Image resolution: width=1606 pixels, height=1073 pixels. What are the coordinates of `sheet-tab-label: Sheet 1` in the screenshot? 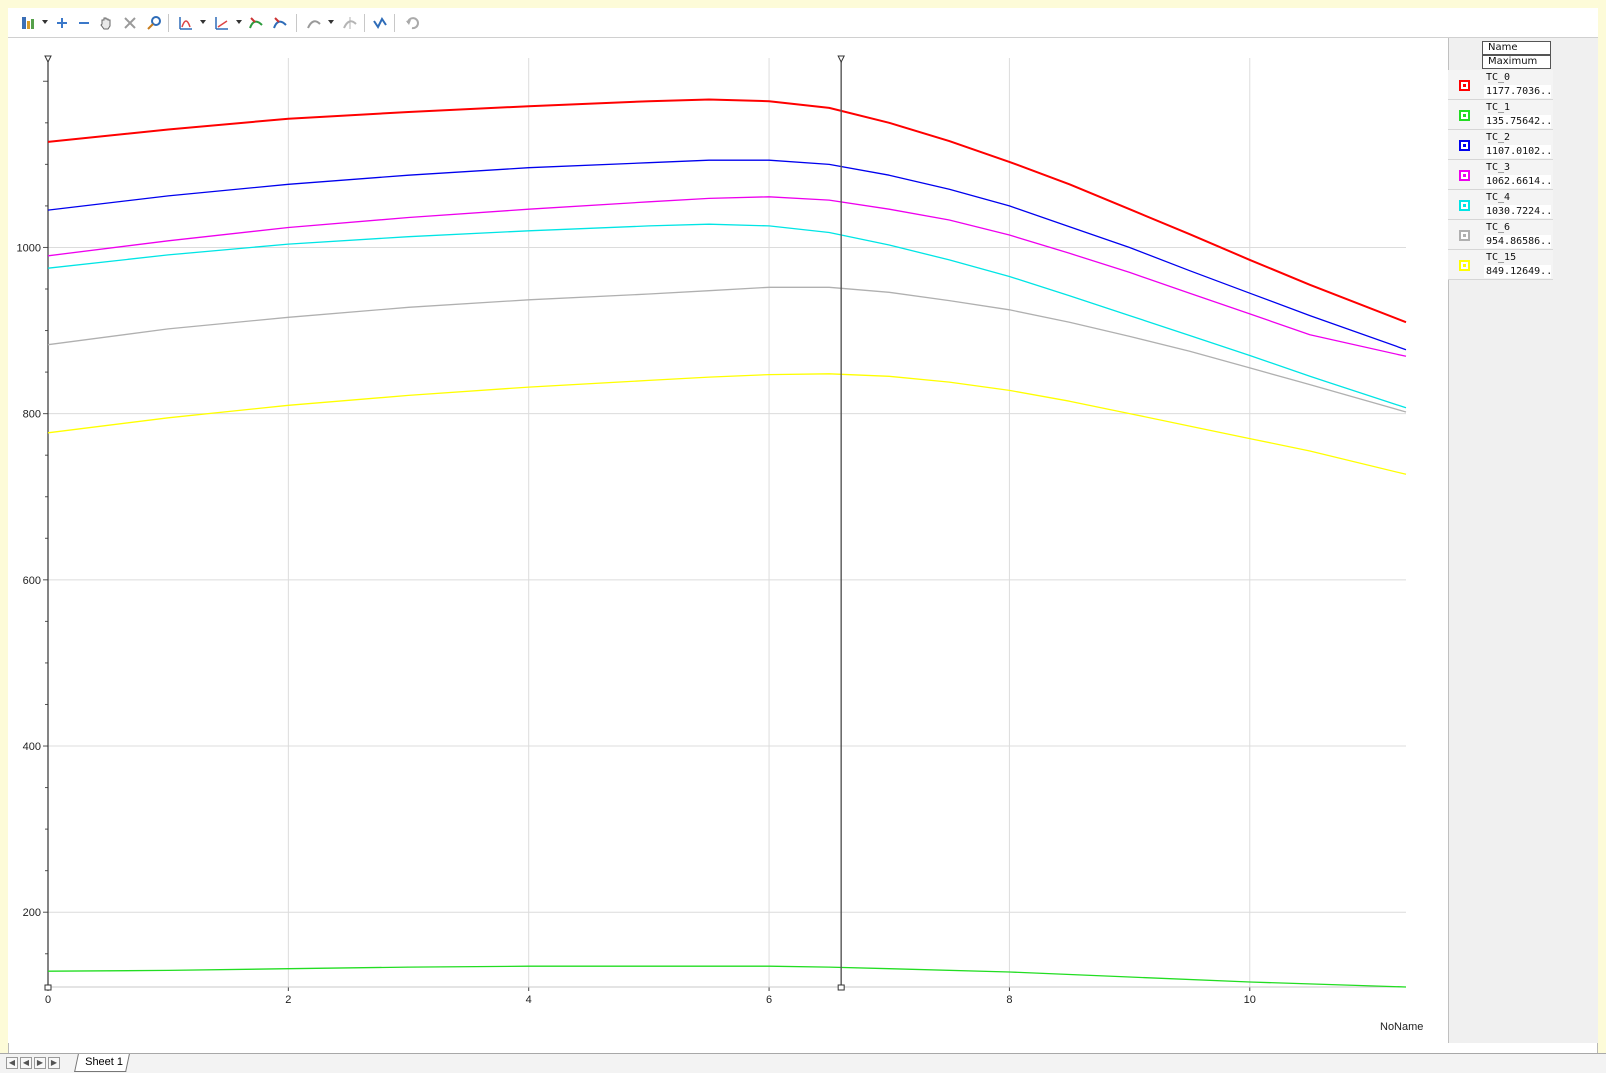 It's located at (104, 1062).